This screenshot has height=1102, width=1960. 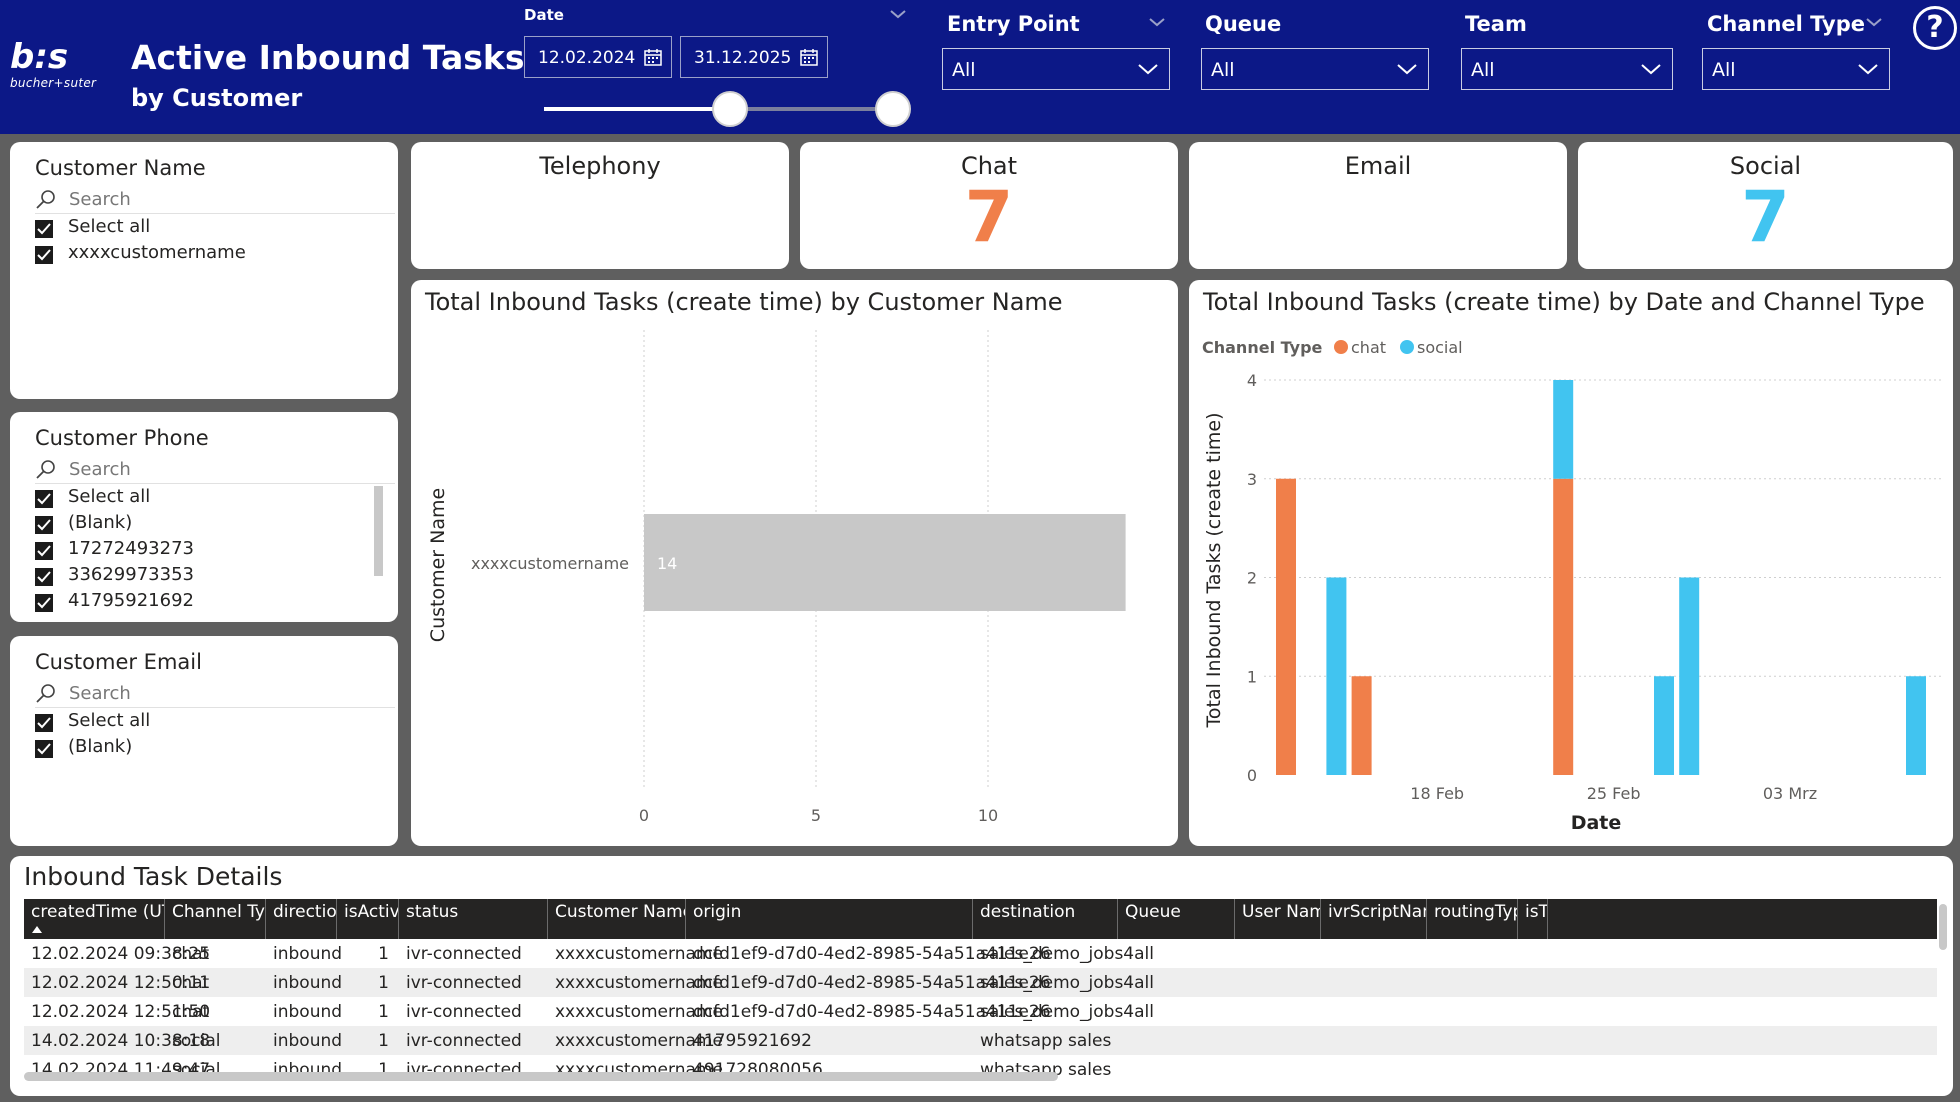 What do you see at coordinates (464, 1067) in the screenshot?
I see `table-cell: ivr-connected` at bounding box center [464, 1067].